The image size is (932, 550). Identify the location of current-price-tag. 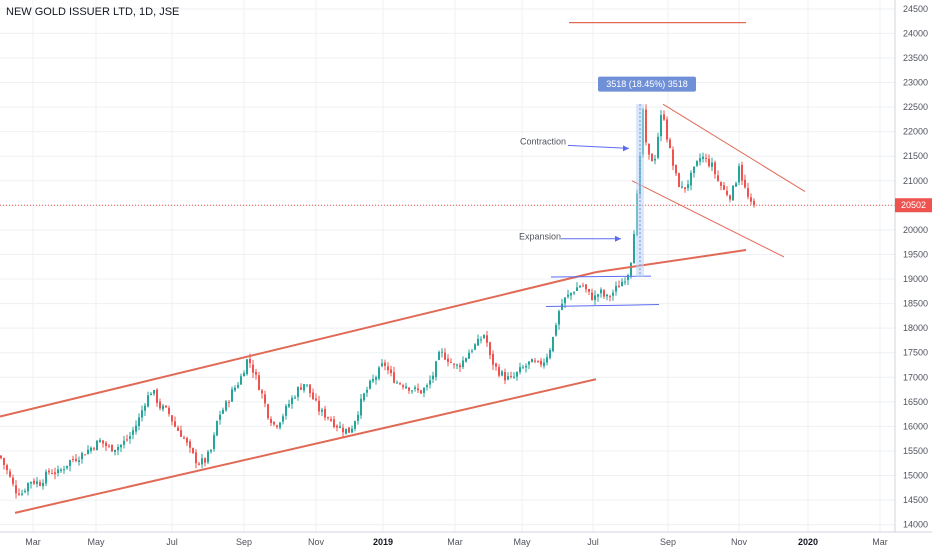
(913, 205).